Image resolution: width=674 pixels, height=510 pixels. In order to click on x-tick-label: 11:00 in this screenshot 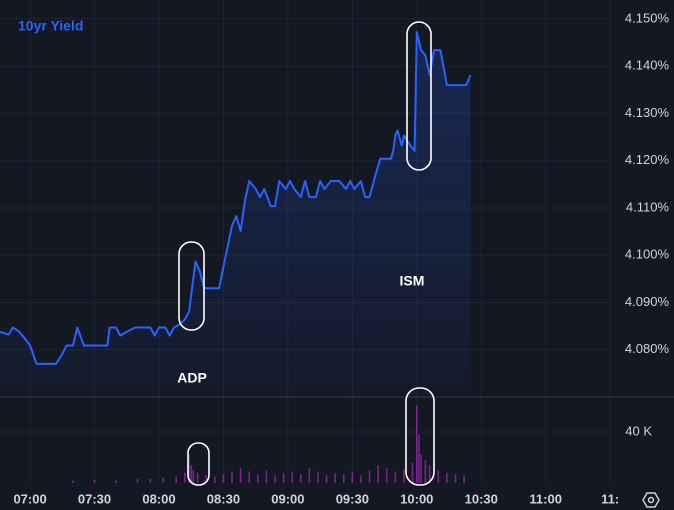, I will do `click(545, 498)`.